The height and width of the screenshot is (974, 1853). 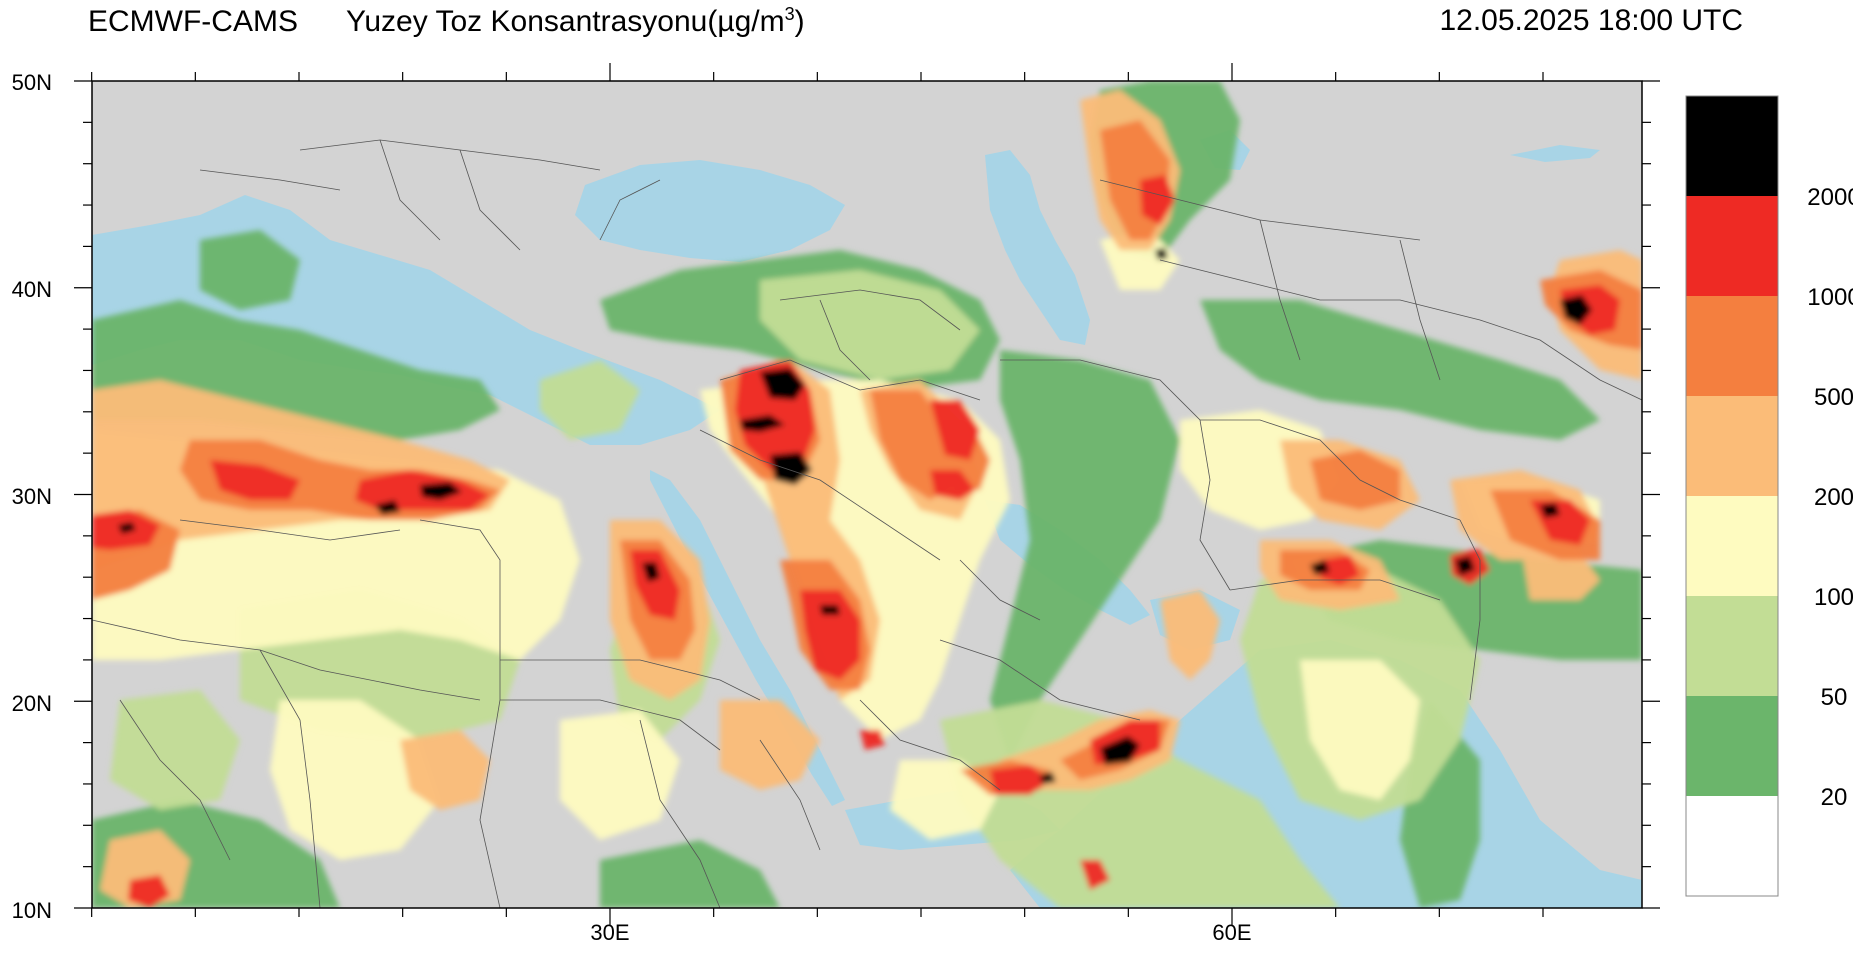 What do you see at coordinates (799, 21) in the screenshot?
I see `unit-close: )` at bounding box center [799, 21].